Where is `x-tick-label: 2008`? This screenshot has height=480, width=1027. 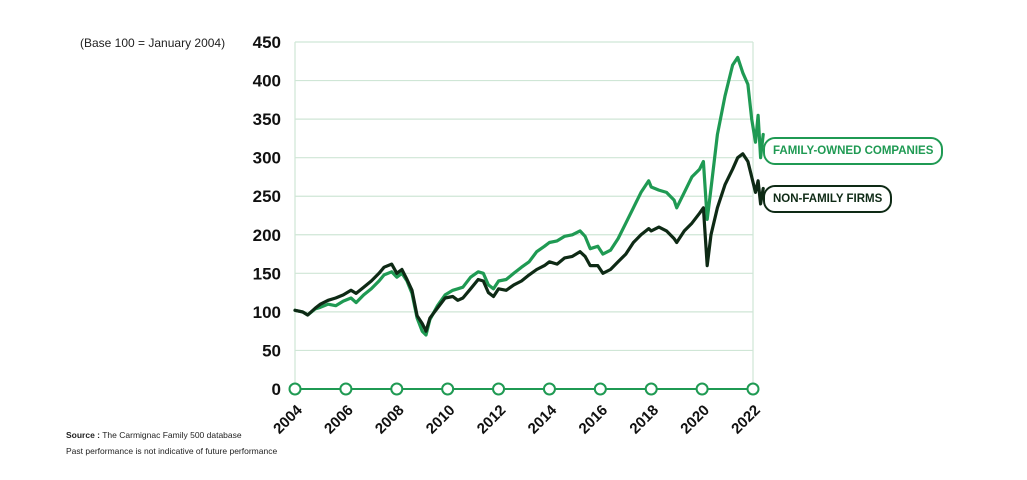
x-tick-label: 2008 is located at coordinates (390, 420).